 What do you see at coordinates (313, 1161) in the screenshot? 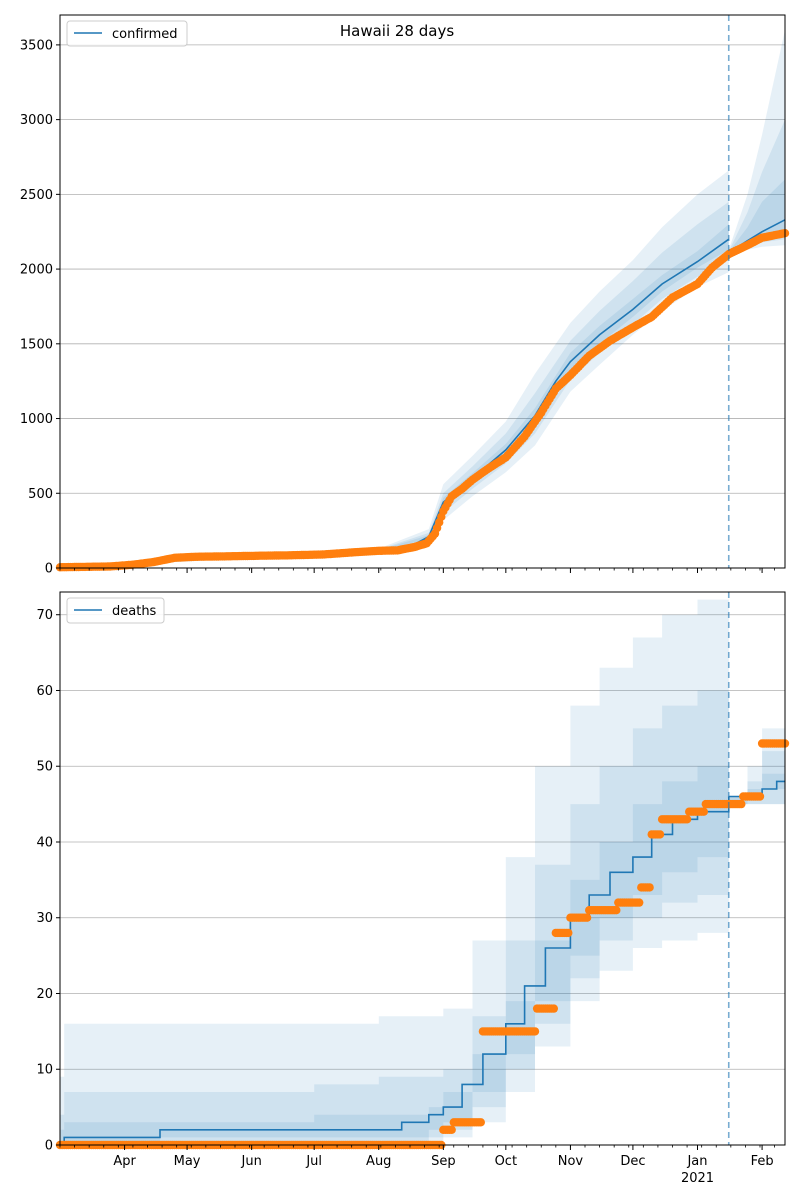
I see `x-tick-label: Jul` at bounding box center [313, 1161].